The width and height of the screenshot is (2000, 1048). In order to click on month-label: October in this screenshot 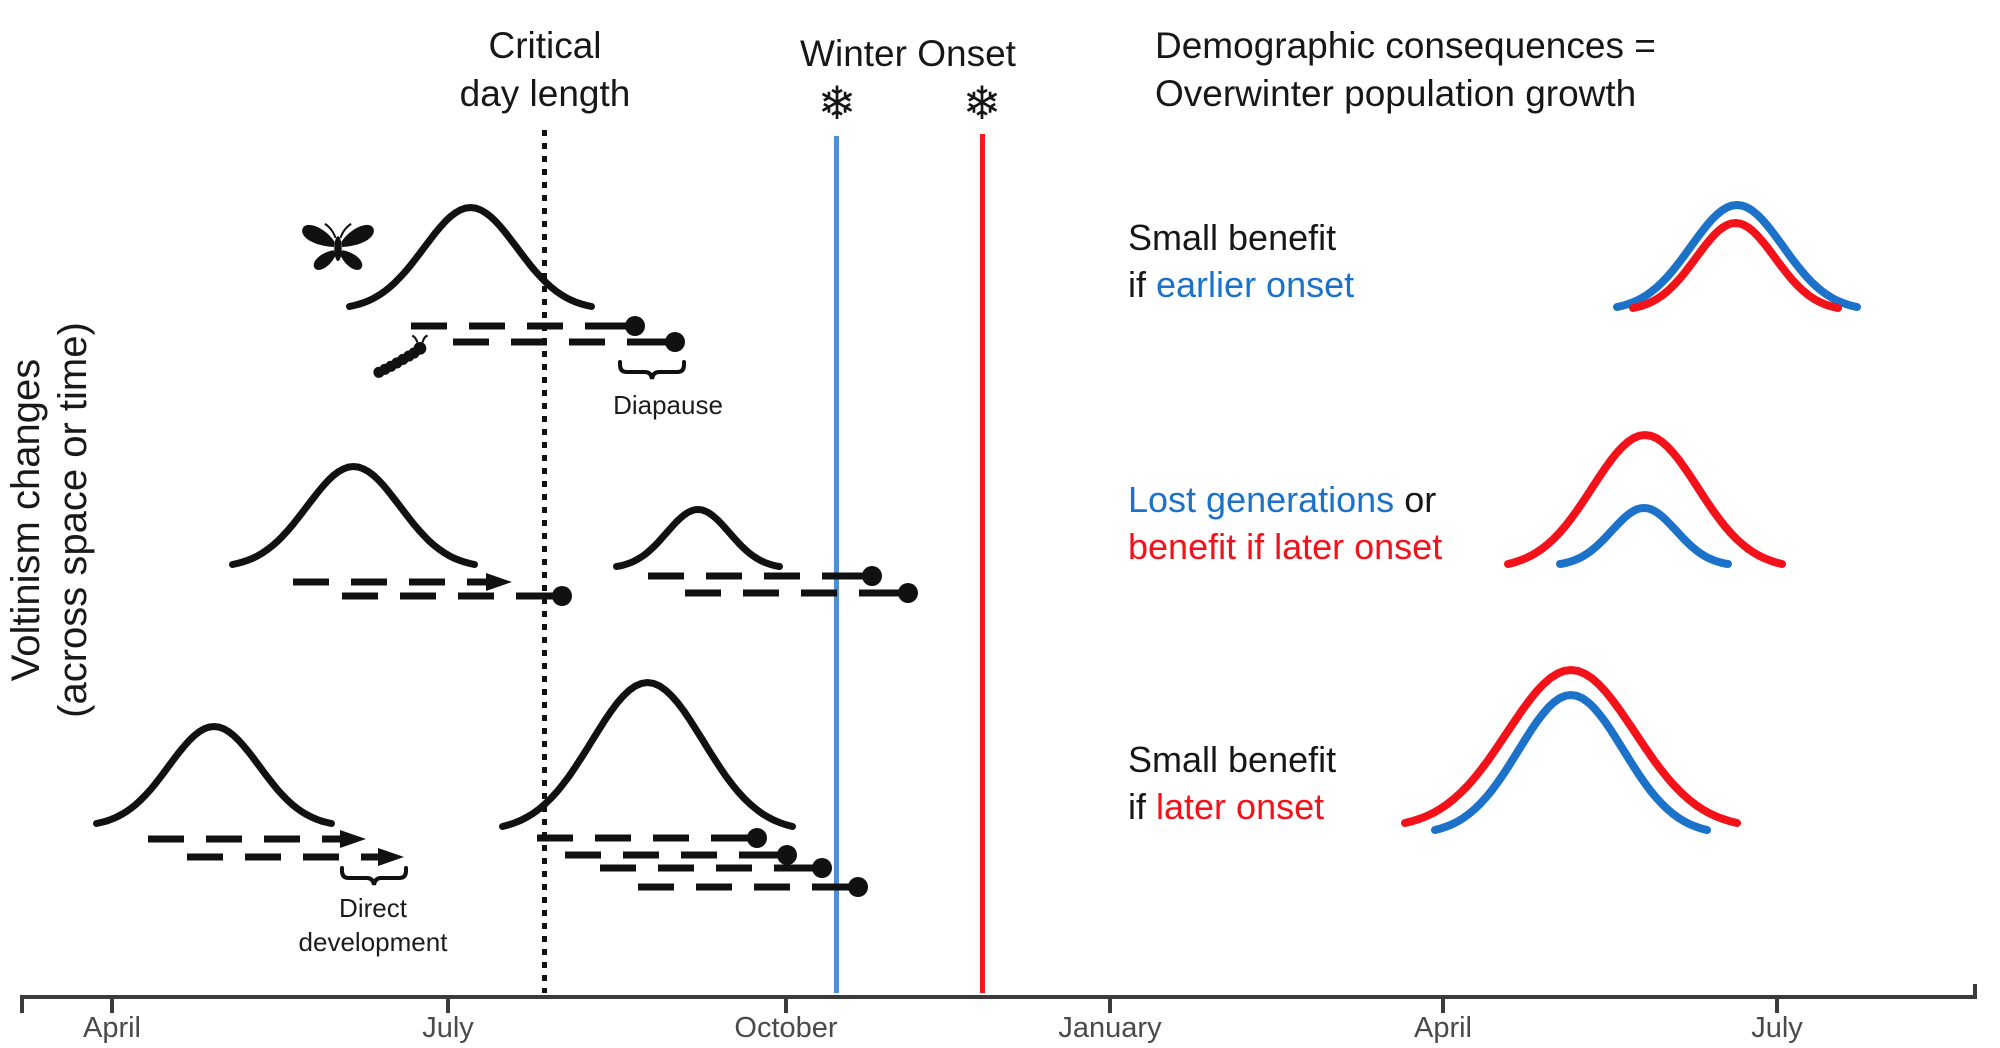, I will do `click(786, 1028)`.